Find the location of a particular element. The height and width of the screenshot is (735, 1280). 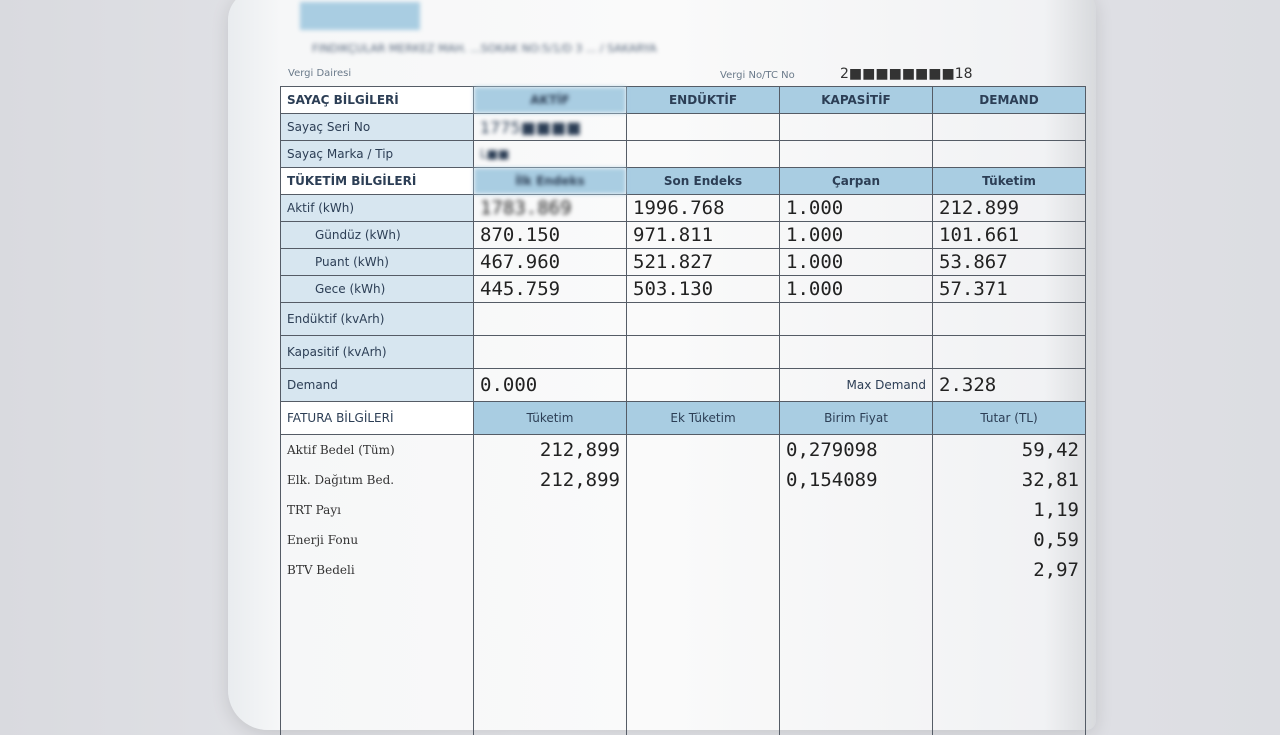

tax-no-label: Vergi No/TC No is located at coordinates (757, 75).